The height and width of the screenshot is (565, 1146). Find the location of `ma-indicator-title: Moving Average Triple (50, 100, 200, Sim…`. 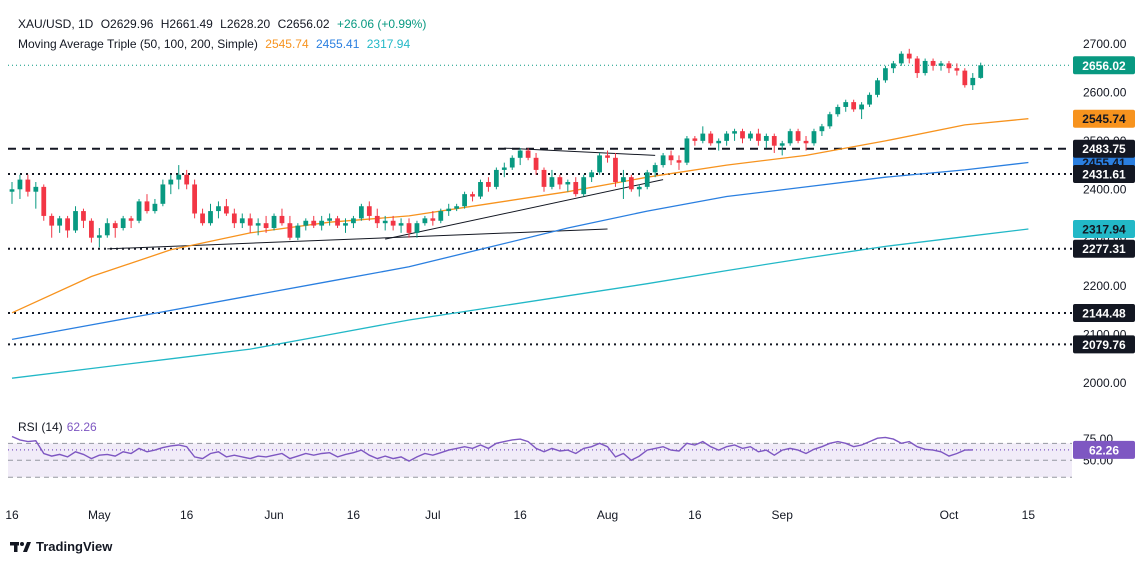

ma-indicator-title: Moving Average Triple (50, 100, 200, Sim… is located at coordinates (138, 44).